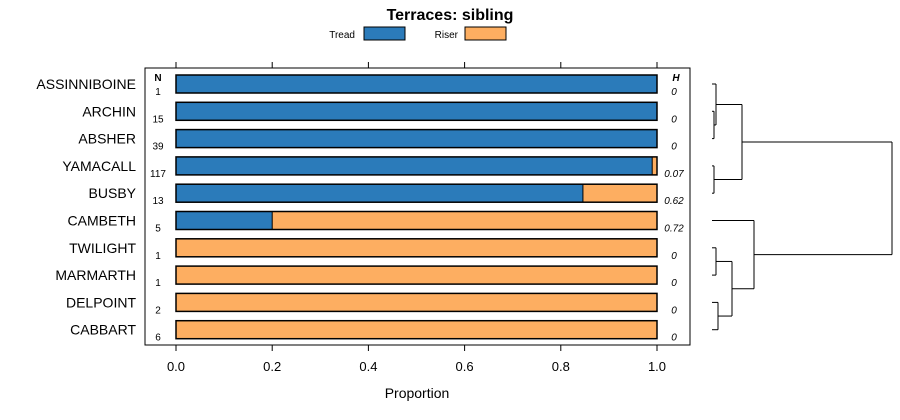 Image resolution: width=900 pixels, height=420 pixels. What do you see at coordinates (103, 330) in the screenshot?
I see `category-label: CABBART` at bounding box center [103, 330].